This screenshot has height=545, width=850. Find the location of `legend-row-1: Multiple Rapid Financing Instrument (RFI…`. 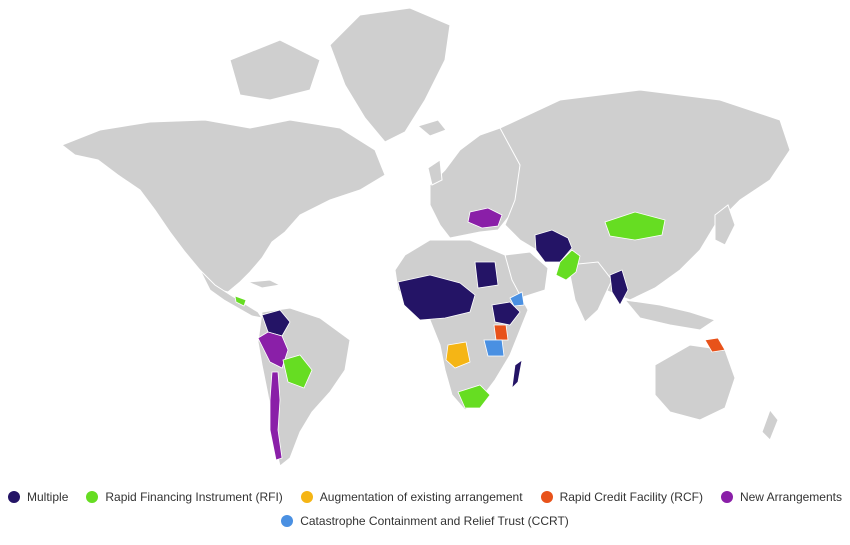

legend-row-1: Multiple Rapid Financing Instrument (RFI… is located at coordinates (425, 497).